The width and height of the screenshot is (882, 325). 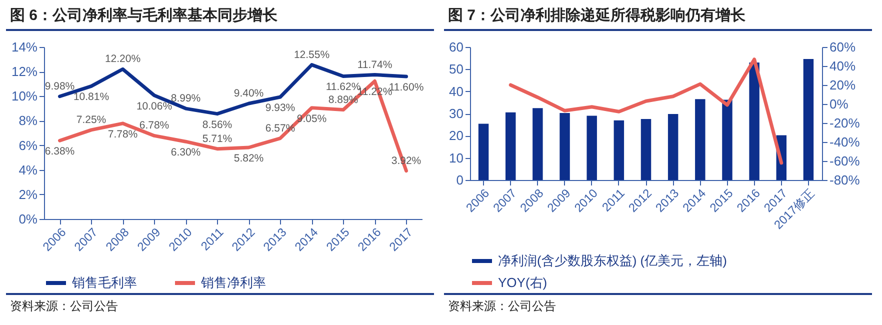 What do you see at coordinates (59, 86) in the screenshot?
I see `data-label: 9.98%` at bounding box center [59, 86].